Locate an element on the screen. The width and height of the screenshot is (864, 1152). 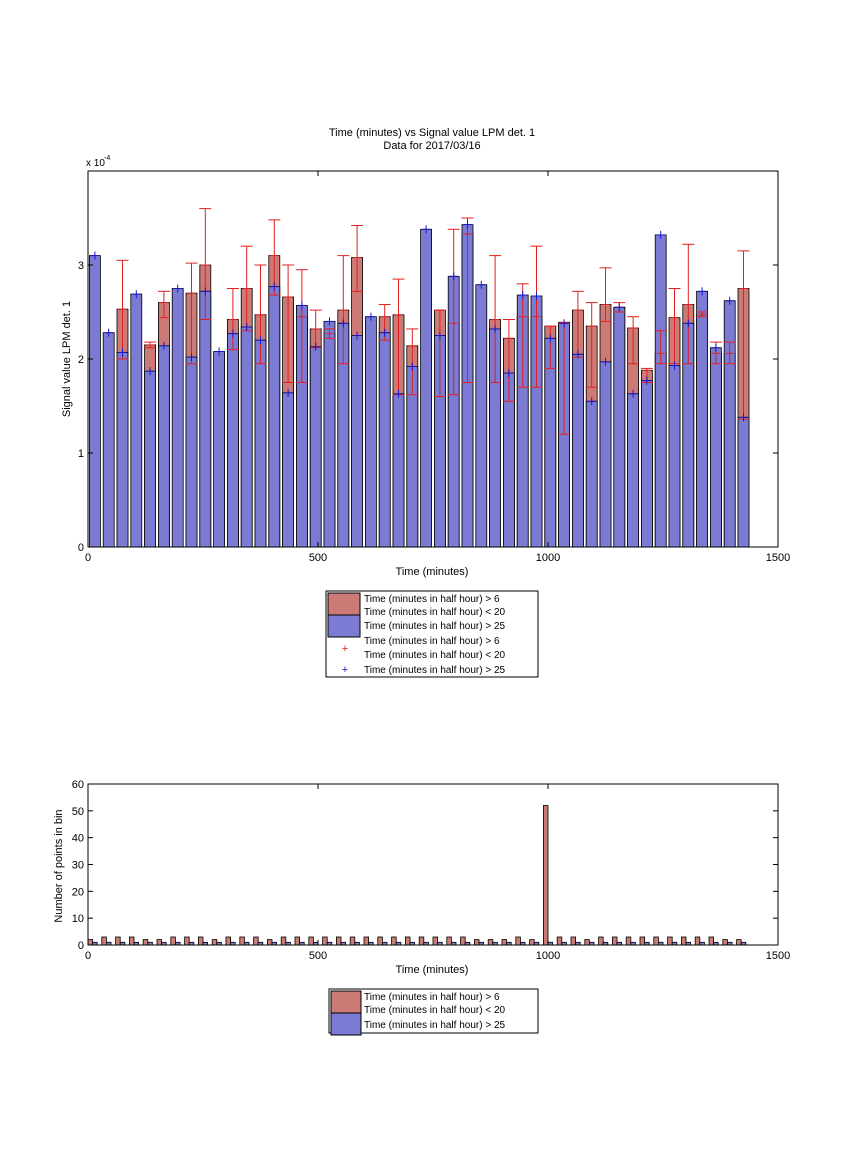
top-xtick-label-2: 1000 is located at coordinates (548, 558).